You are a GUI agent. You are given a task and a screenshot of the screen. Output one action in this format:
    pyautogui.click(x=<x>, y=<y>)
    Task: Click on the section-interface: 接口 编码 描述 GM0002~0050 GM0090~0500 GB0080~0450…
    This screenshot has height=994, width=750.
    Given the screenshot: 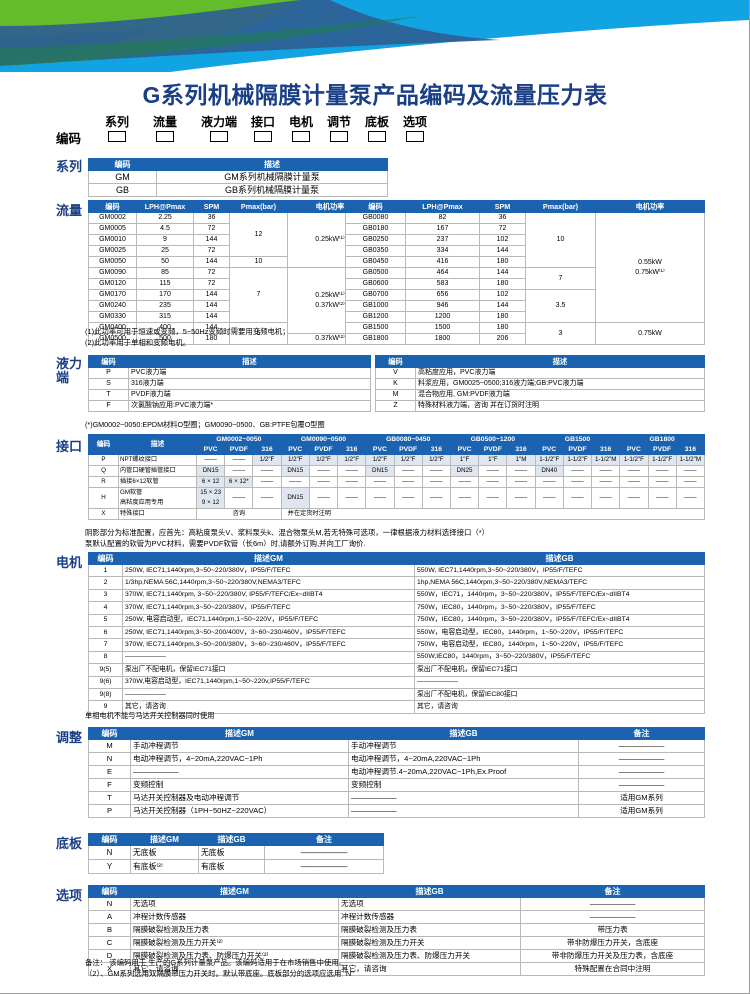 What is the action you would take?
    pyautogui.click(x=381, y=477)
    